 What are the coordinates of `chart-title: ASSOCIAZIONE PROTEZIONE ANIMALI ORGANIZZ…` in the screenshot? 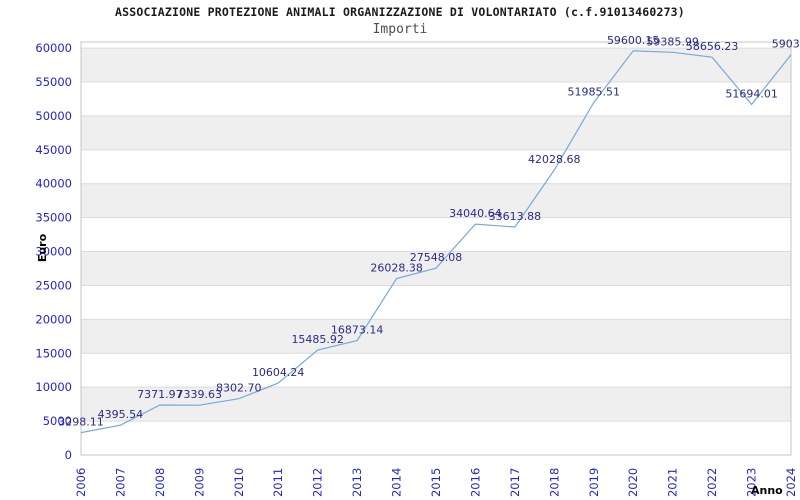 It's located at (400, 12).